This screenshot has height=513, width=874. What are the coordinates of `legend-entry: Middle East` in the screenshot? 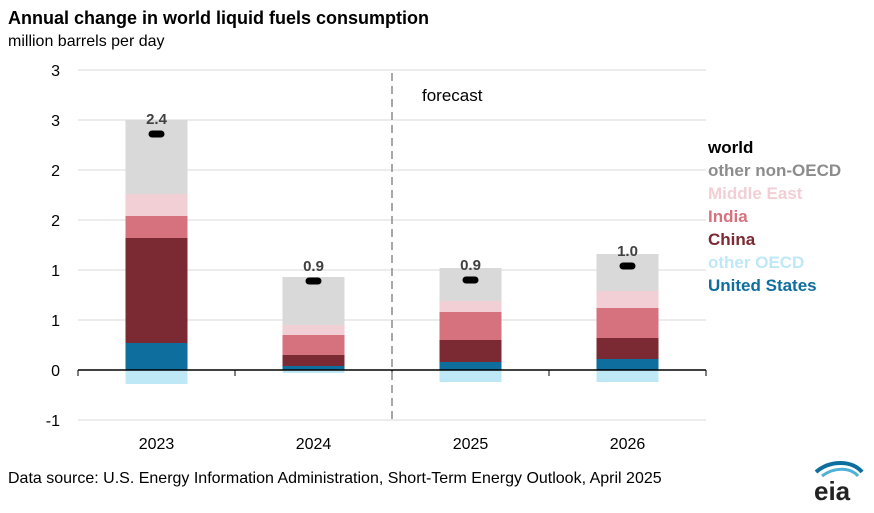 It's located at (755, 193).